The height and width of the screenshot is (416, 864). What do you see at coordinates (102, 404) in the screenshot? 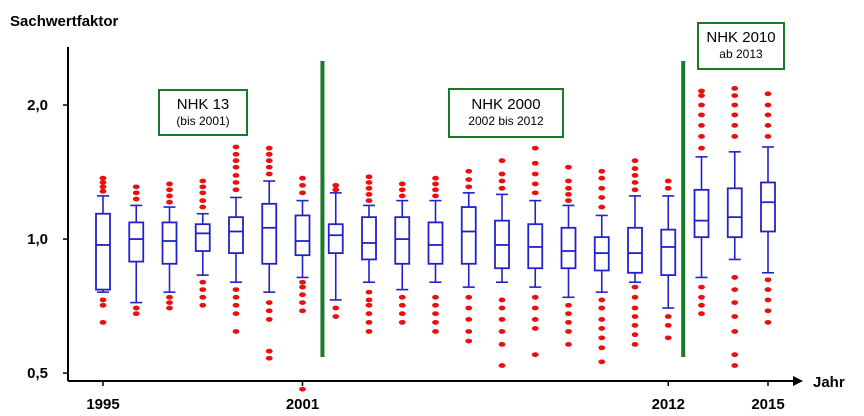
I see `x-tick-label: 1995` at bounding box center [102, 404].